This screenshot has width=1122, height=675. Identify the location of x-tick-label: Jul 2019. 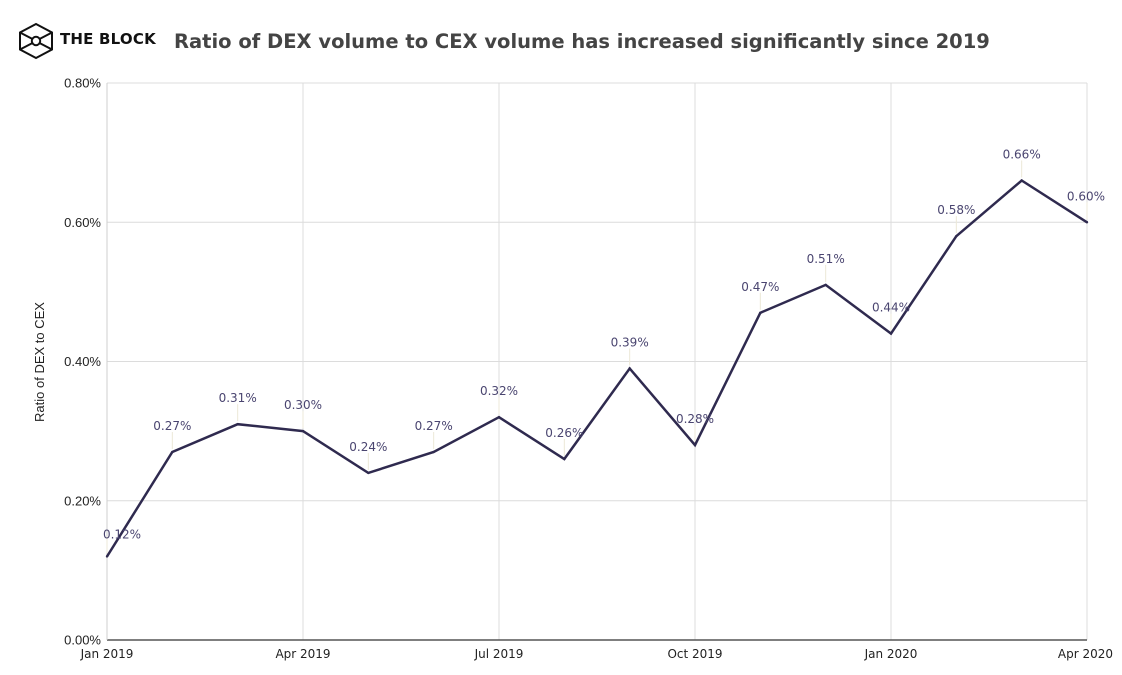
(499, 654).